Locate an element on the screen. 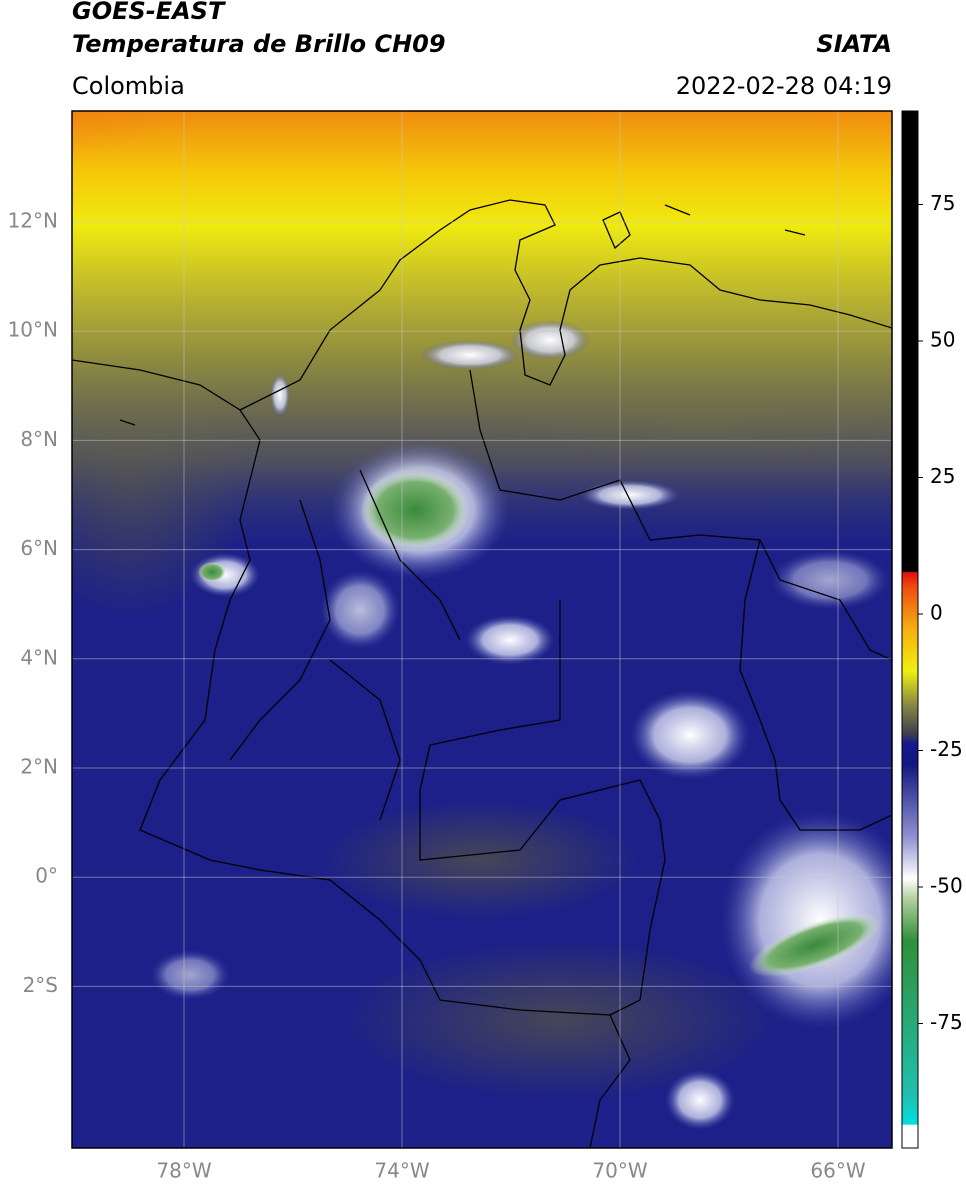  lat-label: 2°N is located at coordinates (39, 767).